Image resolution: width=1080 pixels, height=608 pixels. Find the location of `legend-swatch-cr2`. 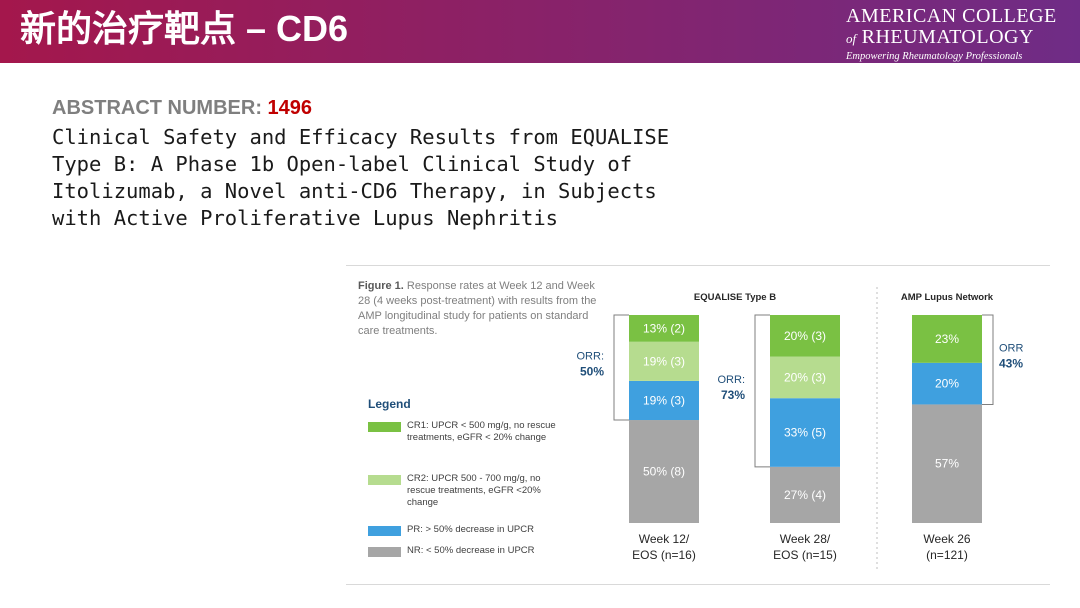

legend-swatch-cr2 is located at coordinates (384, 480).